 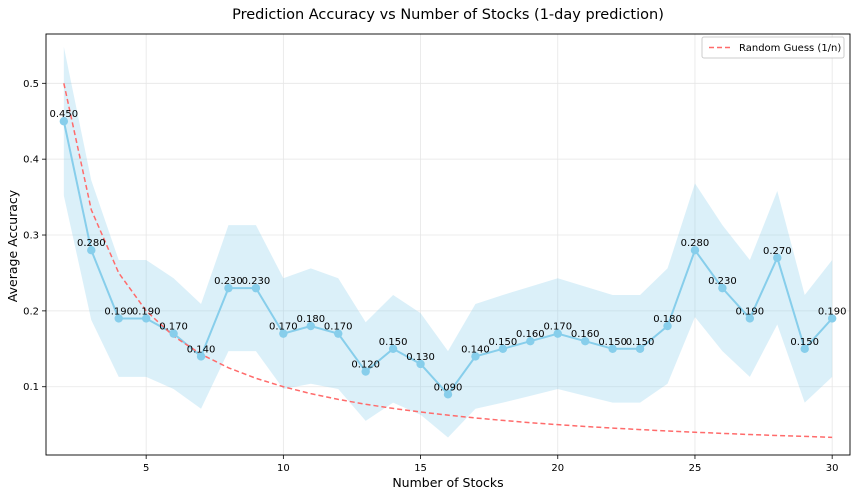 I want to click on value-label: 0.270, so click(x=777, y=251).